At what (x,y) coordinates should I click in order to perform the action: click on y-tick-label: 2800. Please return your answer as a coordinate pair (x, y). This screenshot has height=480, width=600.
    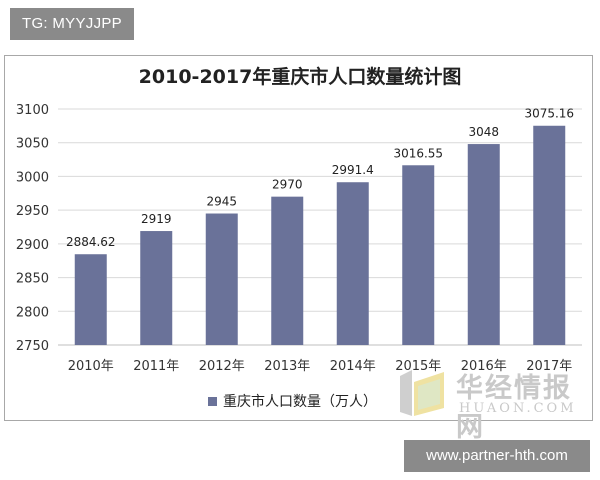
    Looking at the image, I should click on (32, 312).